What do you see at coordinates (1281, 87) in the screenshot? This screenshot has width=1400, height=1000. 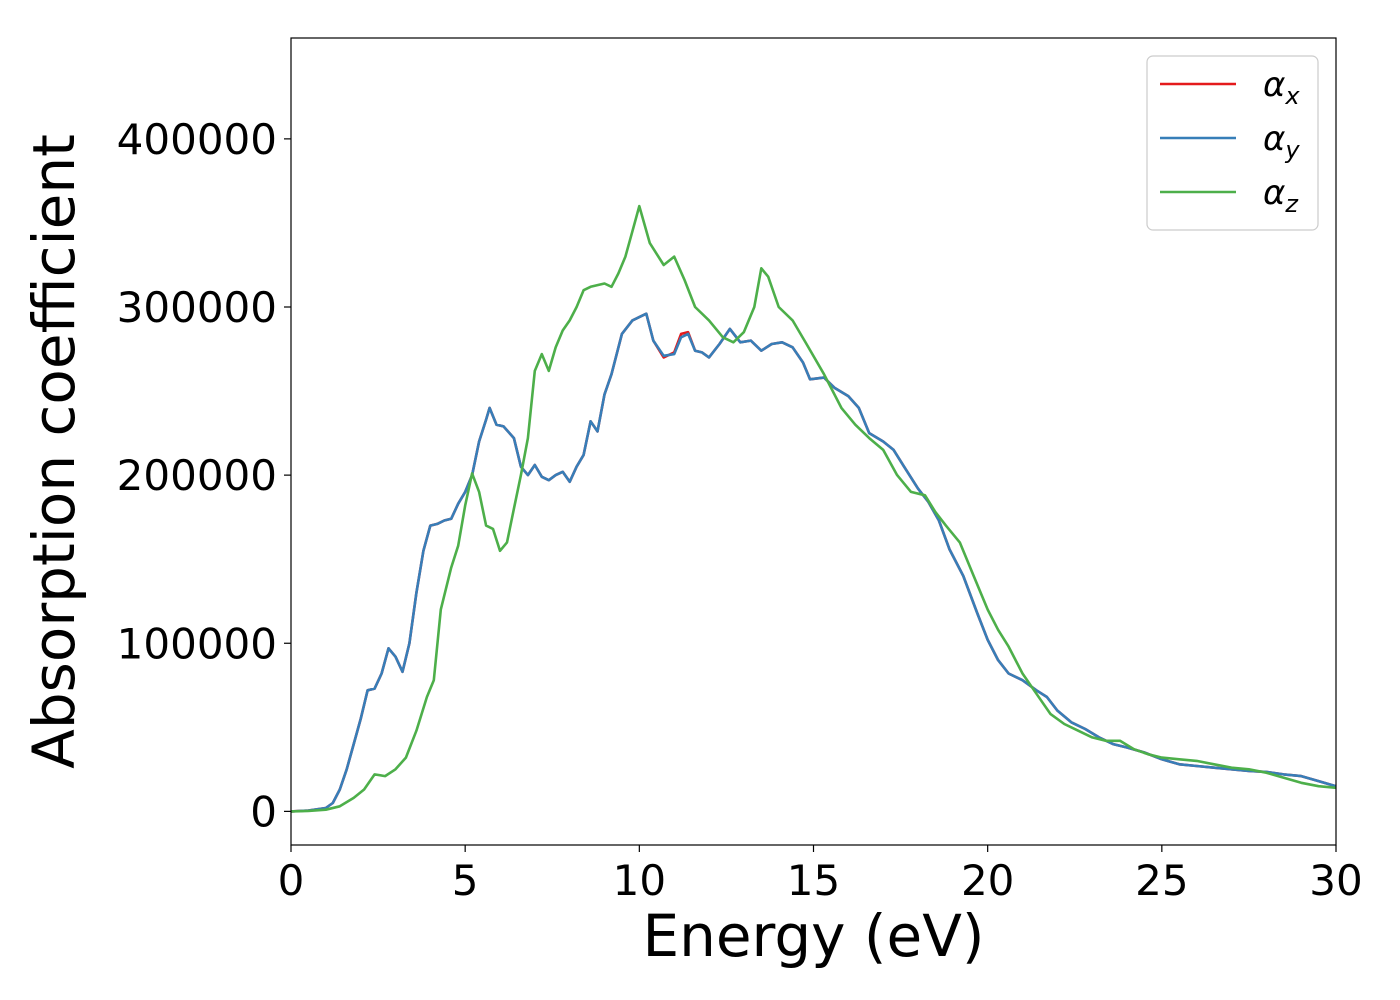 I see `legend-label-x: αx` at bounding box center [1281, 87].